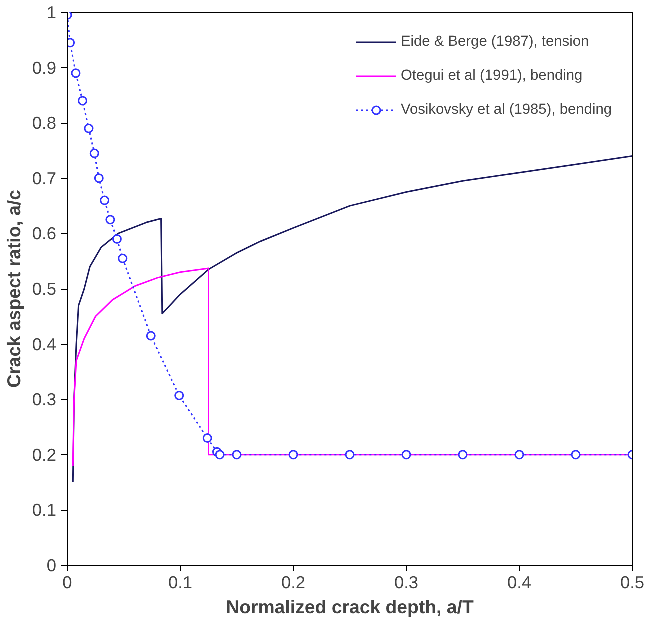 The height and width of the screenshot is (625, 653). I want to click on y-tick-label: 1, so click(51, 12).